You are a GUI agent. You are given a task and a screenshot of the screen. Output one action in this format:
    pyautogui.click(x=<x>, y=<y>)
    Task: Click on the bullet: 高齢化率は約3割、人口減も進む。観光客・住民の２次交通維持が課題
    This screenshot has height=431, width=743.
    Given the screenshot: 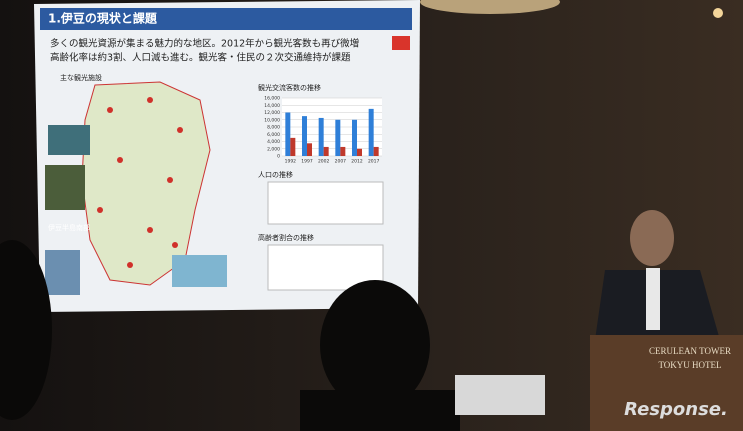 What is the action you would take?
    pyautogui.click(x=200, y=58)
    